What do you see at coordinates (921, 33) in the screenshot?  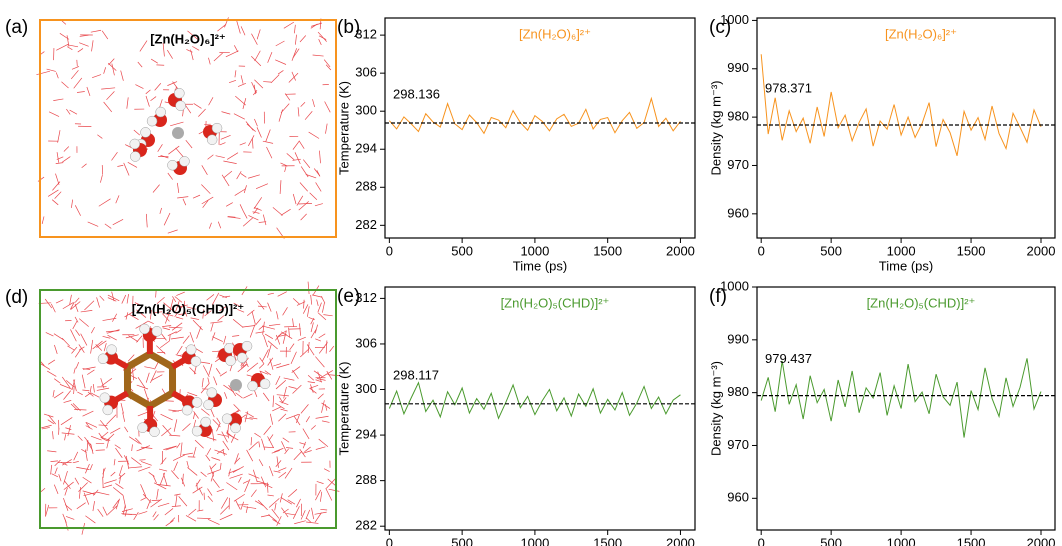 I see `series-label: [Zn(H₂O)₆]²⁺` at bounding box center [921, 33].